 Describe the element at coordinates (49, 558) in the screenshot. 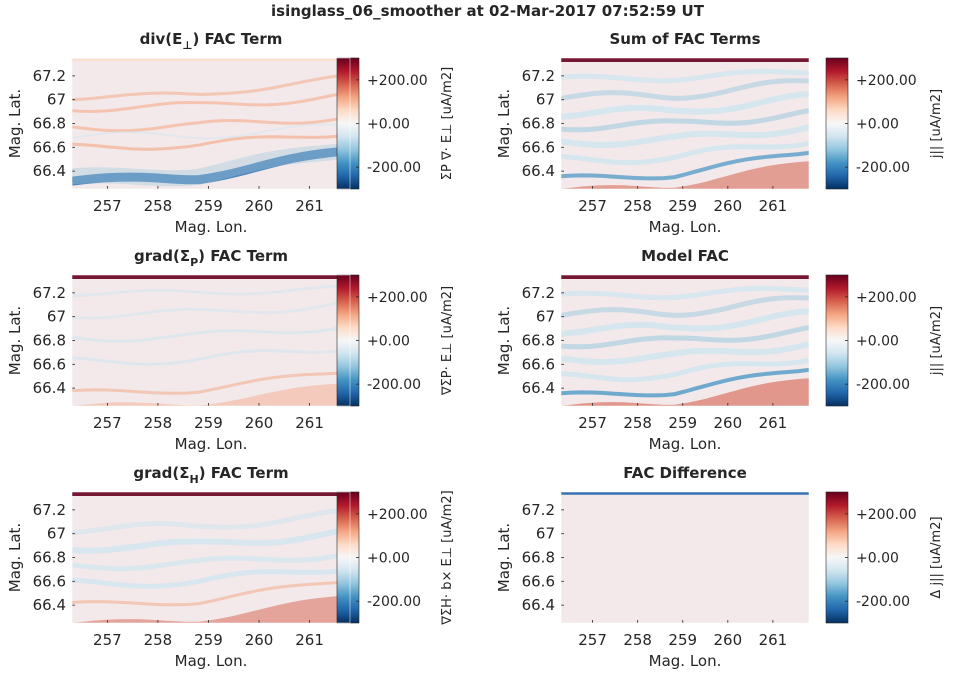

I see `y-tick-label: 66.8` at that location.